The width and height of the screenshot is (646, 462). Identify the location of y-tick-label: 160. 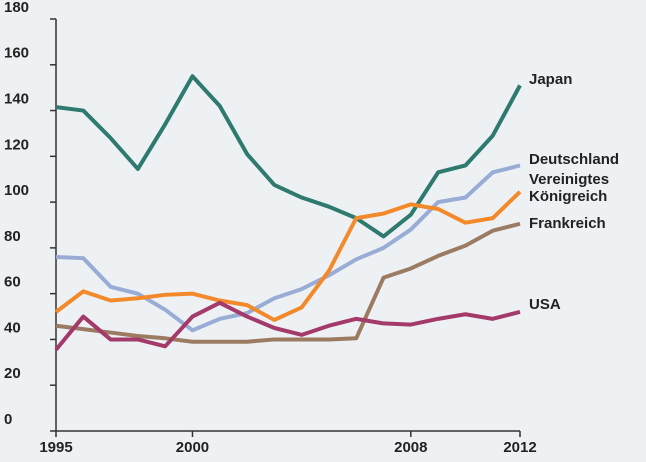
(16, 53).